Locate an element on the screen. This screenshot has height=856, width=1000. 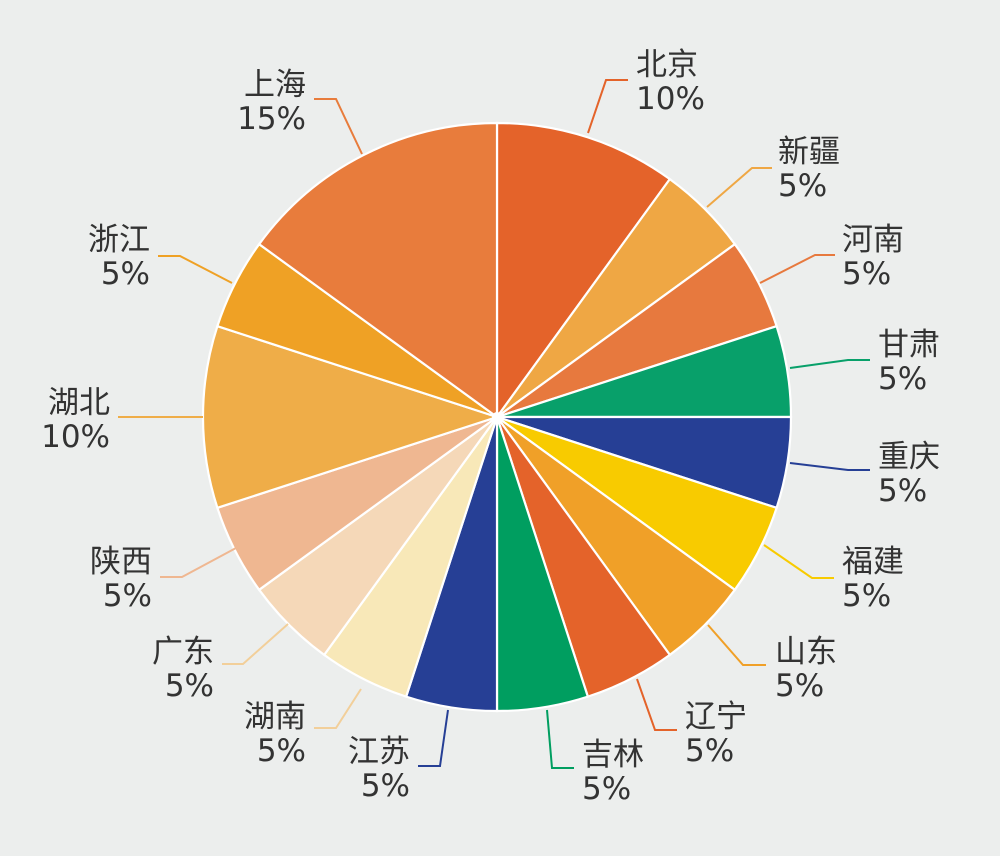
slice-label-name-1: 新疆 is located at coordinates (809, 152).